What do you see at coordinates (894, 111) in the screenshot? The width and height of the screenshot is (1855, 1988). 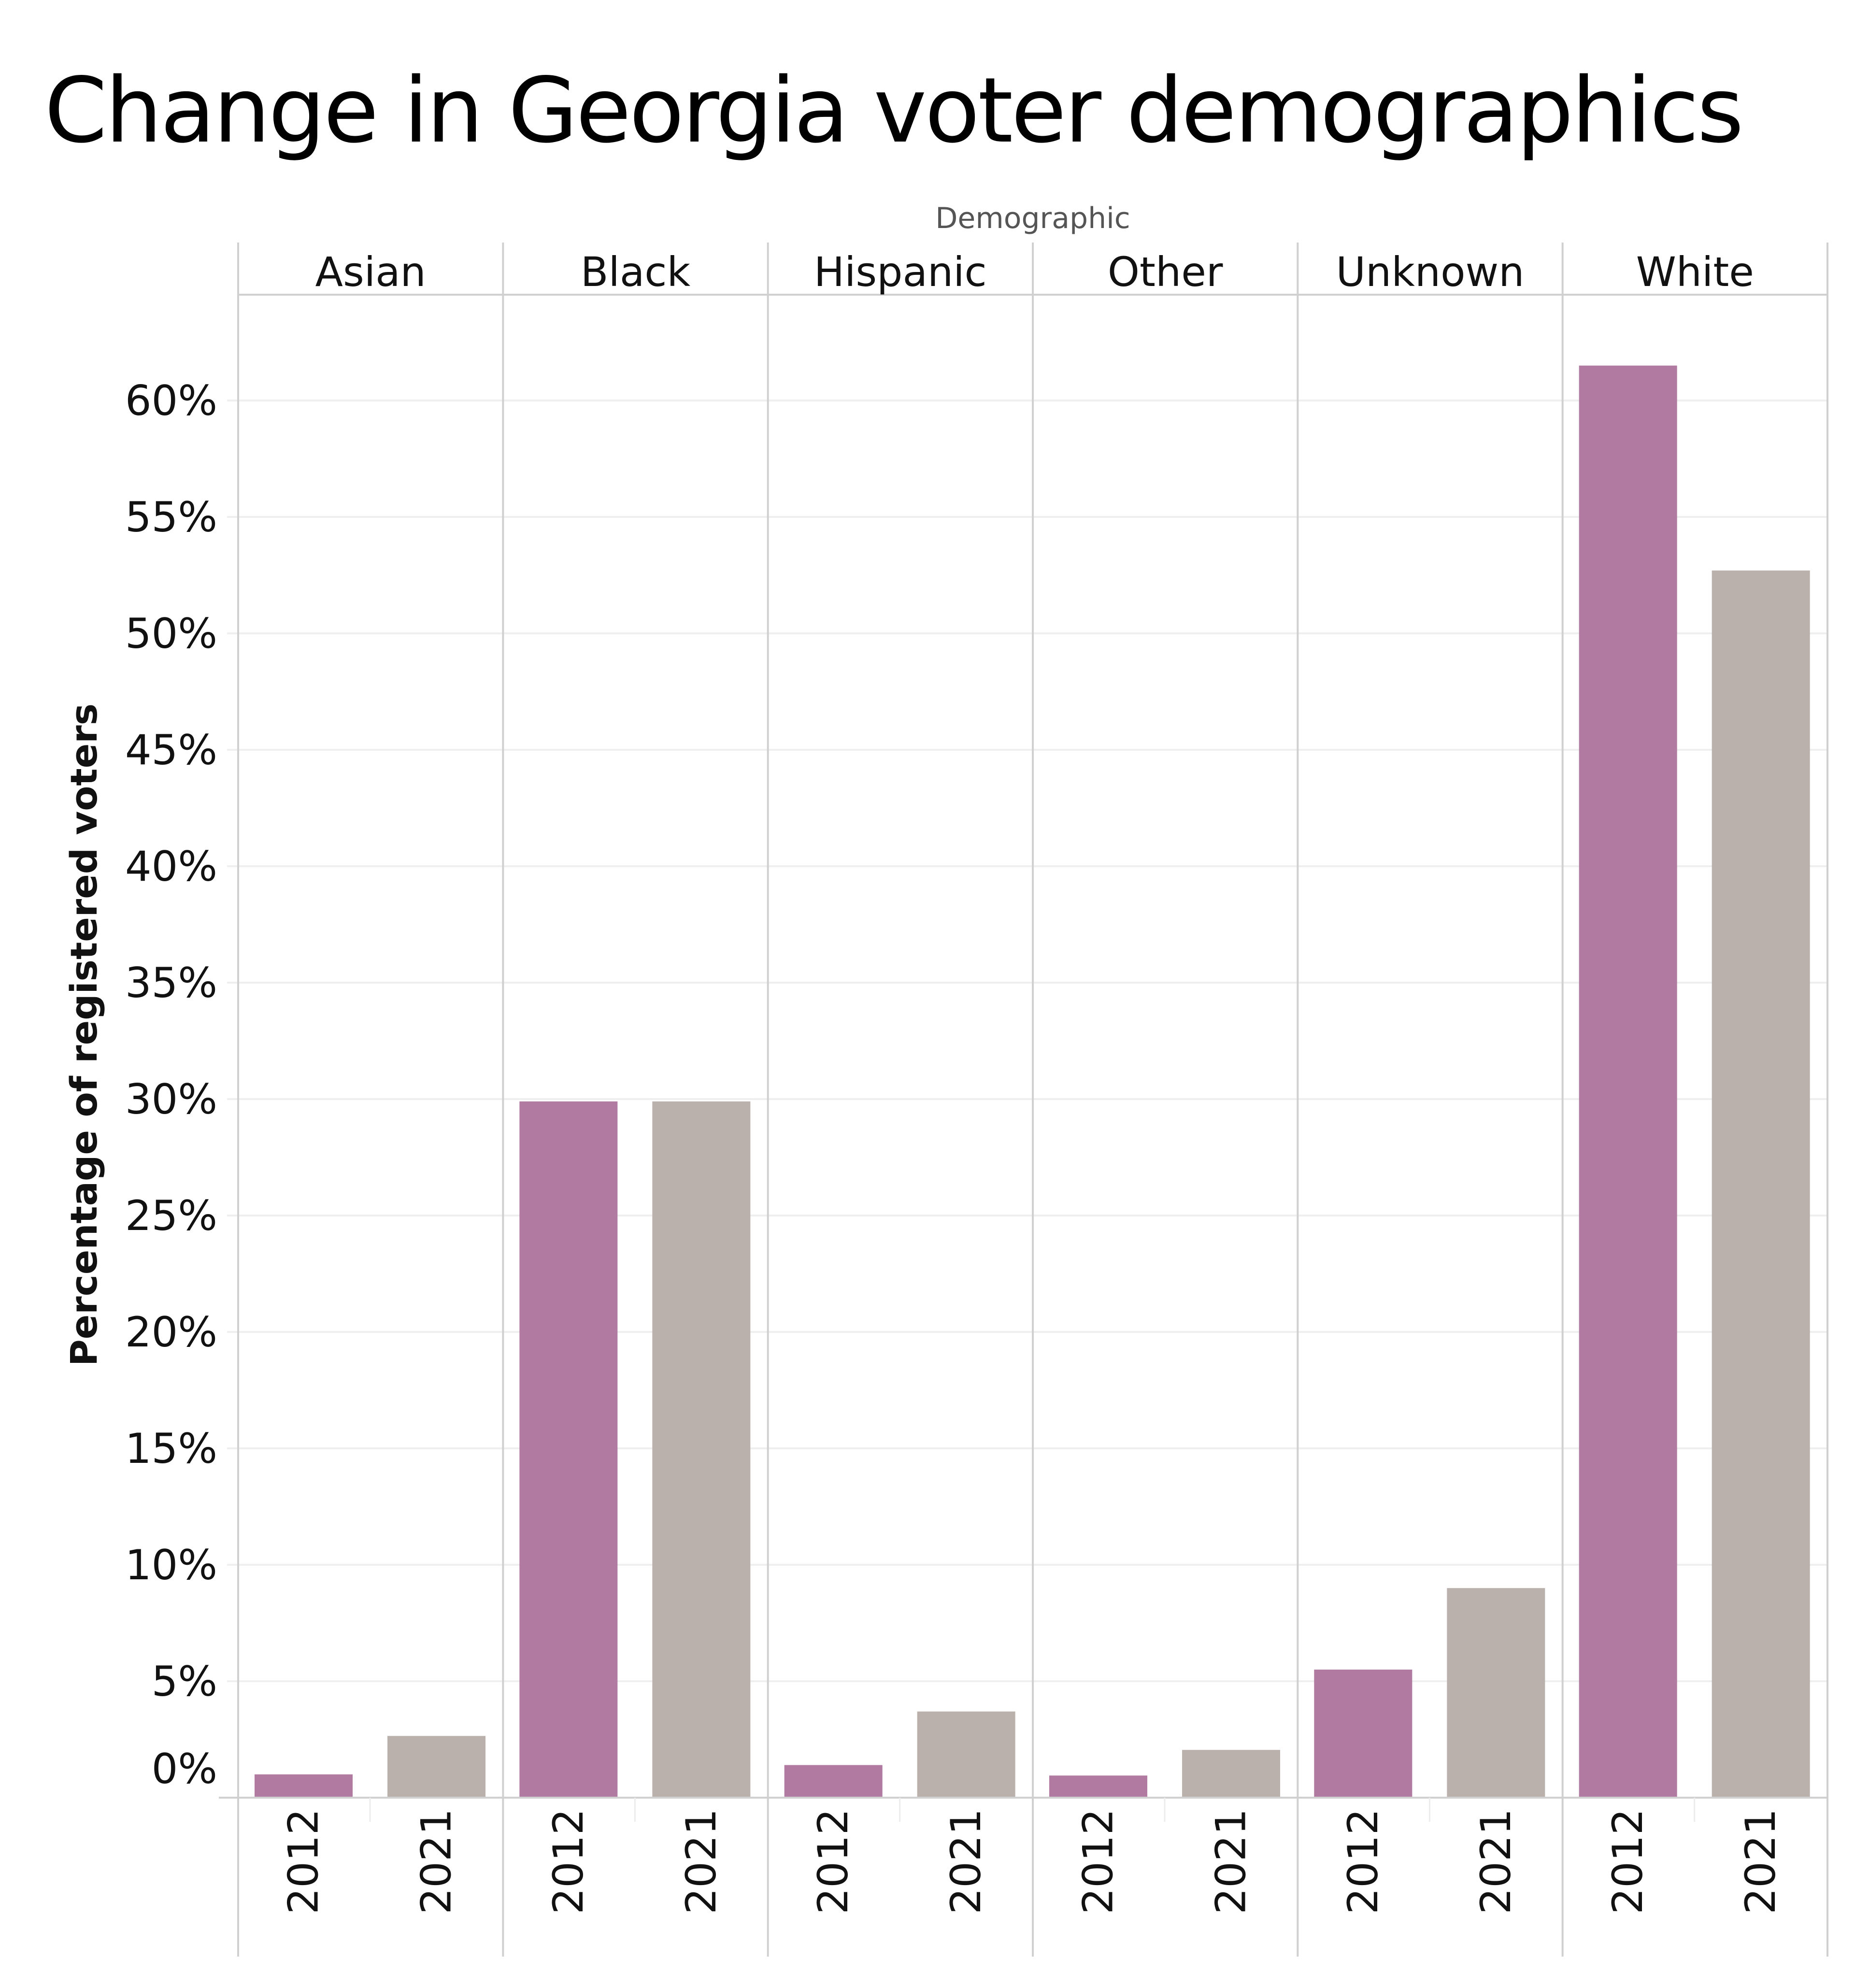 I see `chart-title: Change in Georgia voter demographics` at bounding box center [894, 111].